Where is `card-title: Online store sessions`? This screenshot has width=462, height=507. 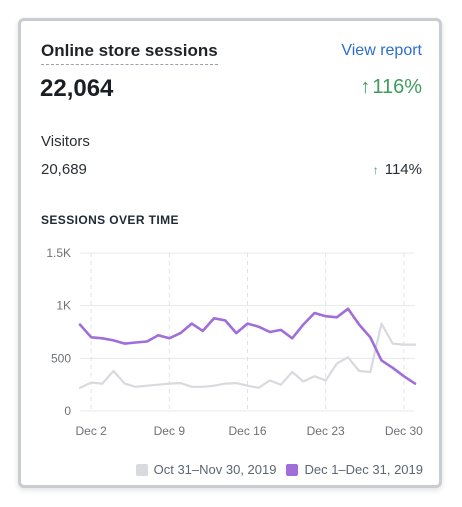
card-title: Online store sessions is located at coordinates (129, 53).